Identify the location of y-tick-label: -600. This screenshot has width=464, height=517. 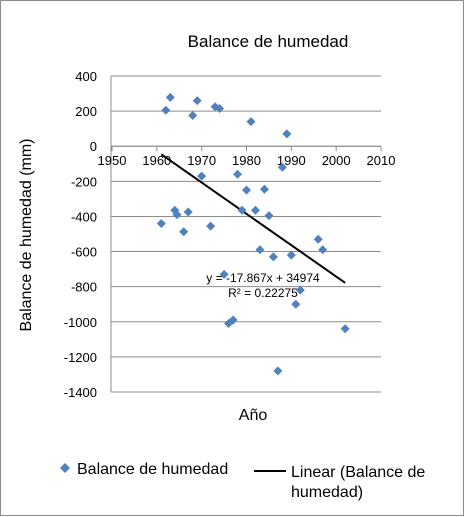
(84, 252).